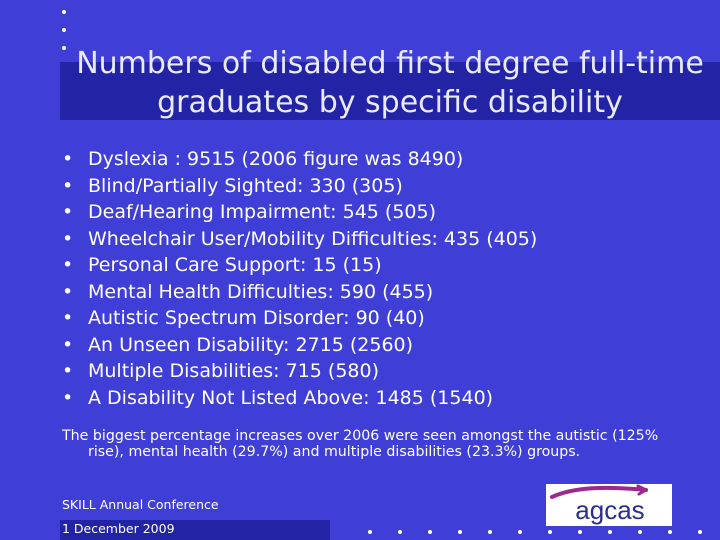 Image resolution: width=720 pixels, height=540 pixels. I want to click on logo-text: agcas, so click(609, 510).